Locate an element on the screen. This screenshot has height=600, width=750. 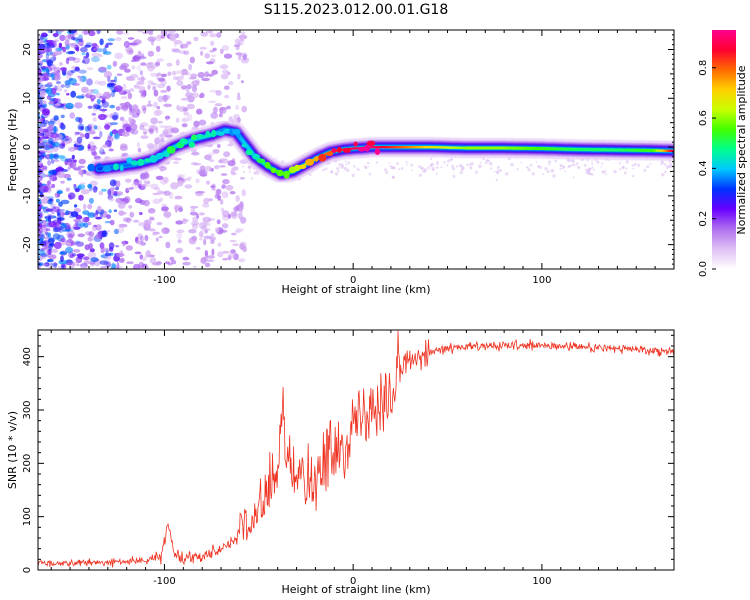
colorbar-tick-label: 0.6 is located at coordinates (703, 118).